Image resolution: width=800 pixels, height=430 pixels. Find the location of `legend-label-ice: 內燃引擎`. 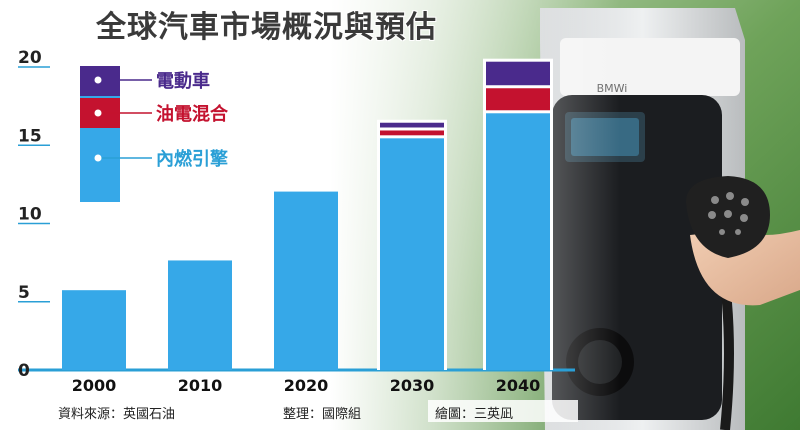

legend-label-ice: 內燃引擎 is located at coordinates (192, 159).